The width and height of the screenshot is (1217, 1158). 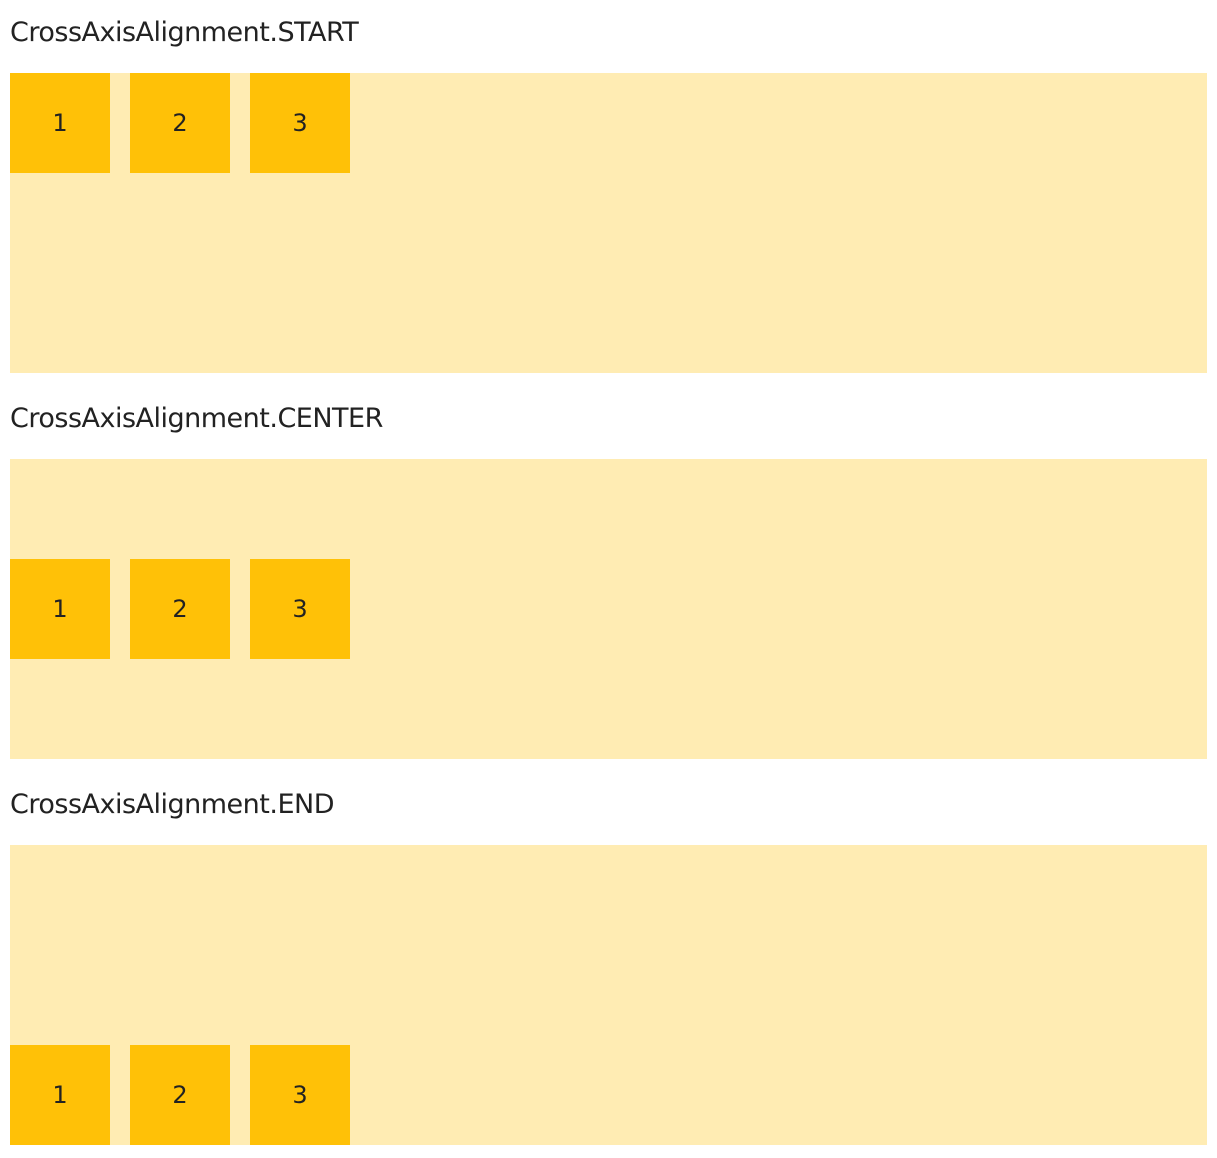 I want to click on section-title: CrossAxisAlignment.START, so click(x=184, y=32).